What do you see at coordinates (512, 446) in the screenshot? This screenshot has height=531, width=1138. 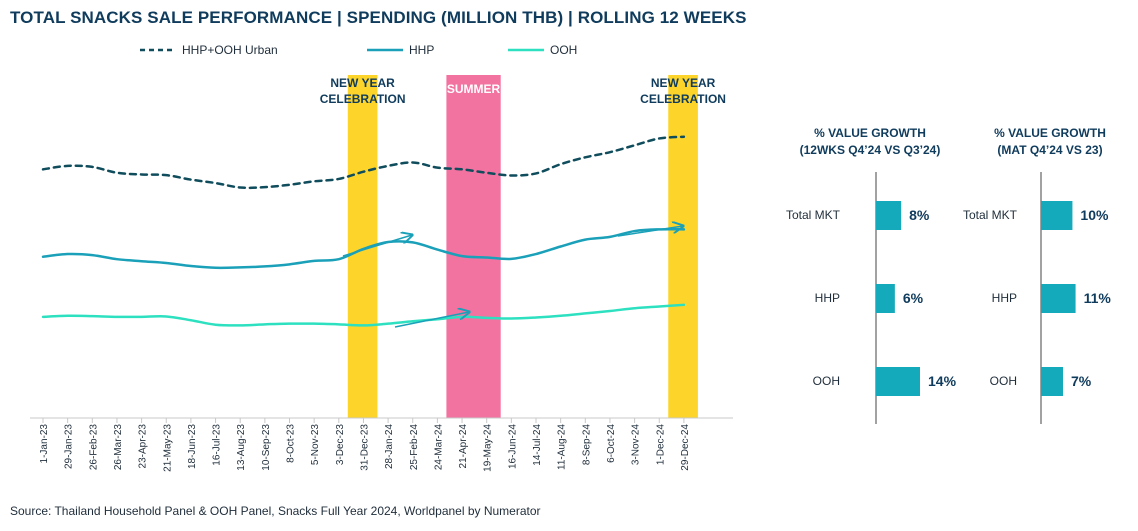 I see `x-tick-label: 16-Jun-24` at bounding box center [512, 446].